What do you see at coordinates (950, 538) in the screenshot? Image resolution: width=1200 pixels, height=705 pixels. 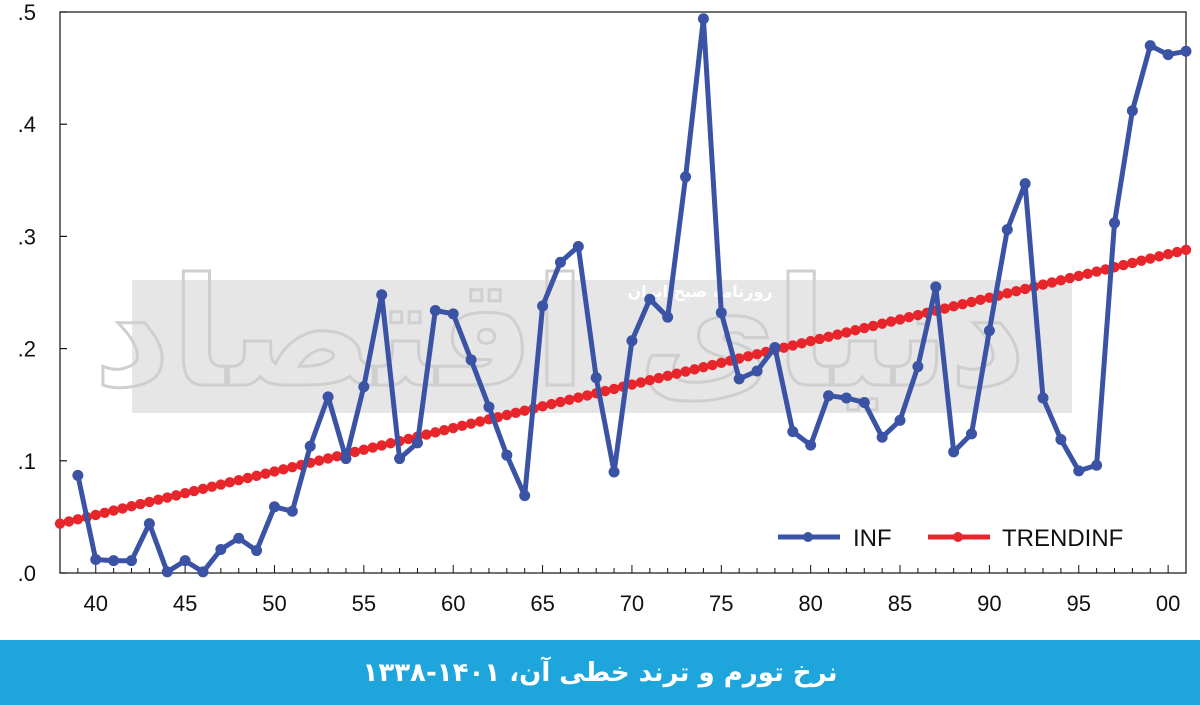 I see `legend: INF TRENDINF` at bounding box center [950, 538].